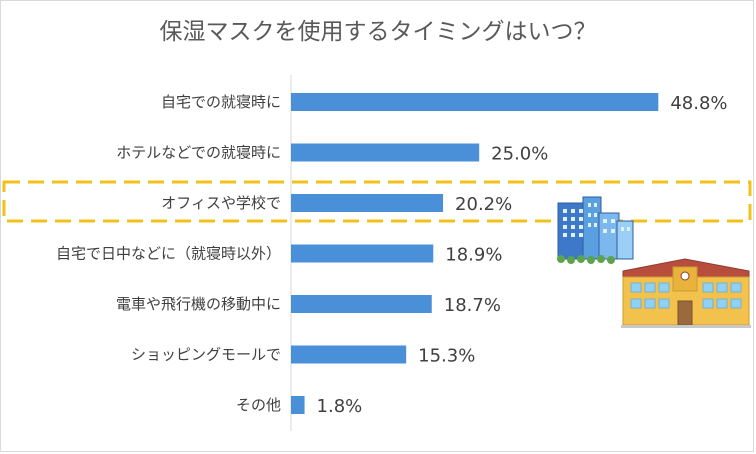 The height and width of the screenshot is (454, 756). Describe the element at coordinates (198, 304) in the screenshot. I see `category-label: 電車や飛行機の移動中に` at that location.